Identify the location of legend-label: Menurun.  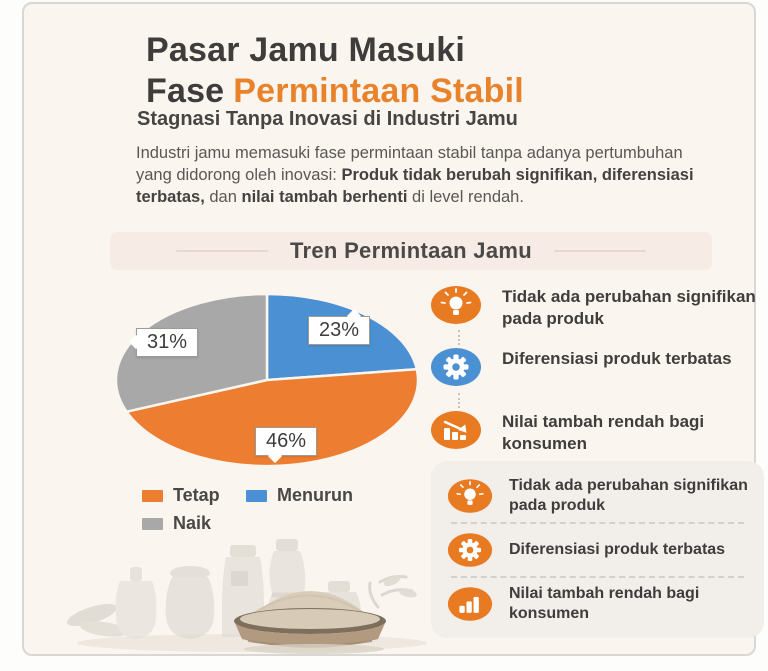
(315, 495).